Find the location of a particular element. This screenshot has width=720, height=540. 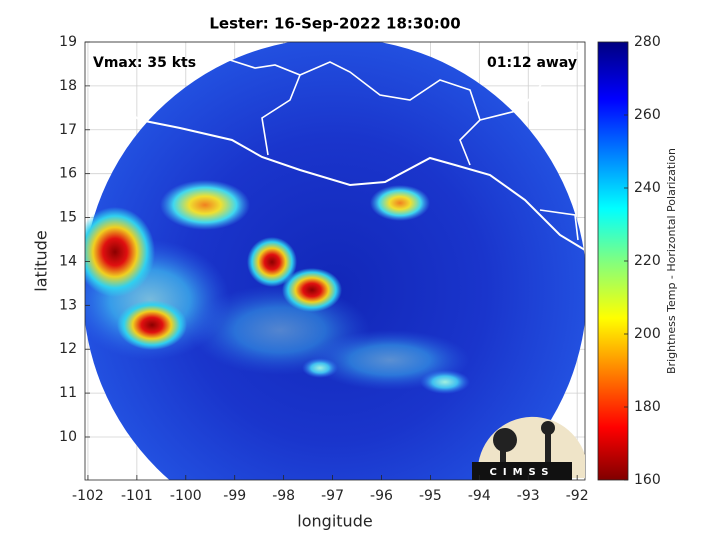

y-tick-label: 15 is located at coordinates (68, 218).